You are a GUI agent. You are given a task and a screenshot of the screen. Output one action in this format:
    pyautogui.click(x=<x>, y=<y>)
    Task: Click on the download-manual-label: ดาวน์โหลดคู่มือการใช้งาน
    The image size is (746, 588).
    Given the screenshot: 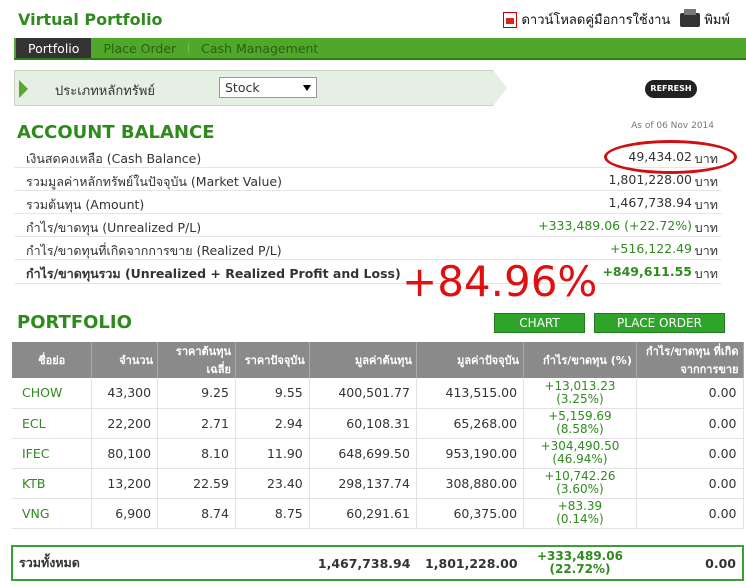 What is the action you would take?
    pyautogui.click(x=596, y=20)
    